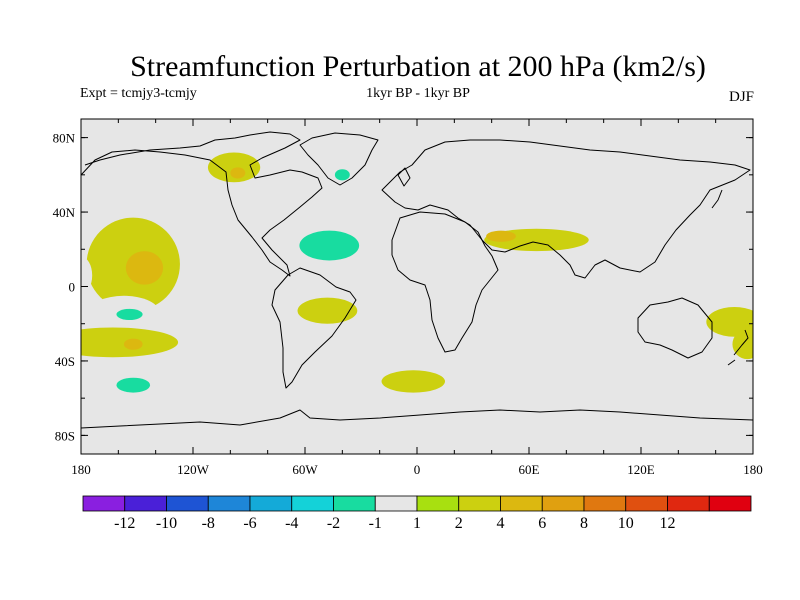 The width and height of the screenshot is (800, 600). I want to click on coast-australia, so click(675, 328).